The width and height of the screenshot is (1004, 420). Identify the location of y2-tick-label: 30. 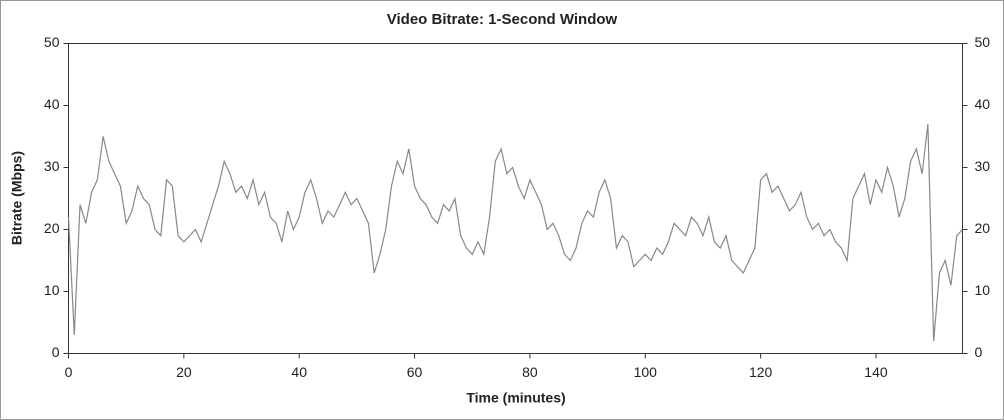
(983, 166).